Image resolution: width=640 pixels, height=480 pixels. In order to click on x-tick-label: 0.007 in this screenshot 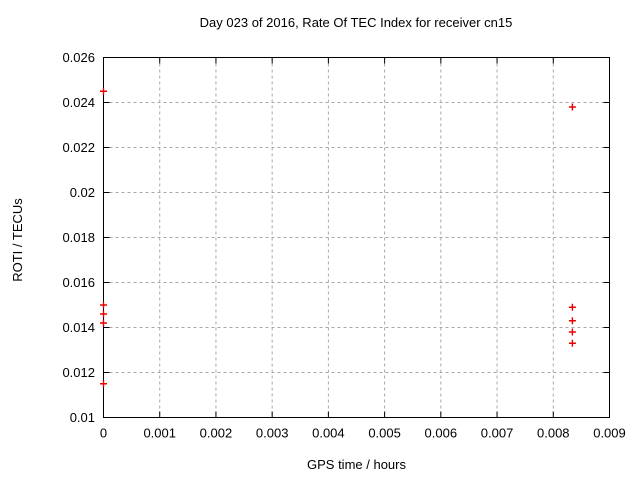, I will do `click(497, 433)`.